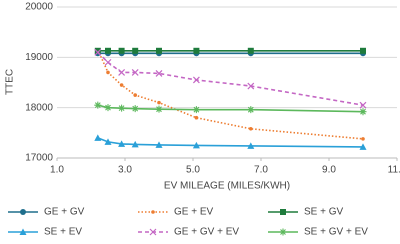 Image resolution: width=400 pixels, height=244 pixels. What do you see at coordinates (39, 57) in the screenshot?
I see `y-tick-label: 19000` at bounding box center [39, 57].